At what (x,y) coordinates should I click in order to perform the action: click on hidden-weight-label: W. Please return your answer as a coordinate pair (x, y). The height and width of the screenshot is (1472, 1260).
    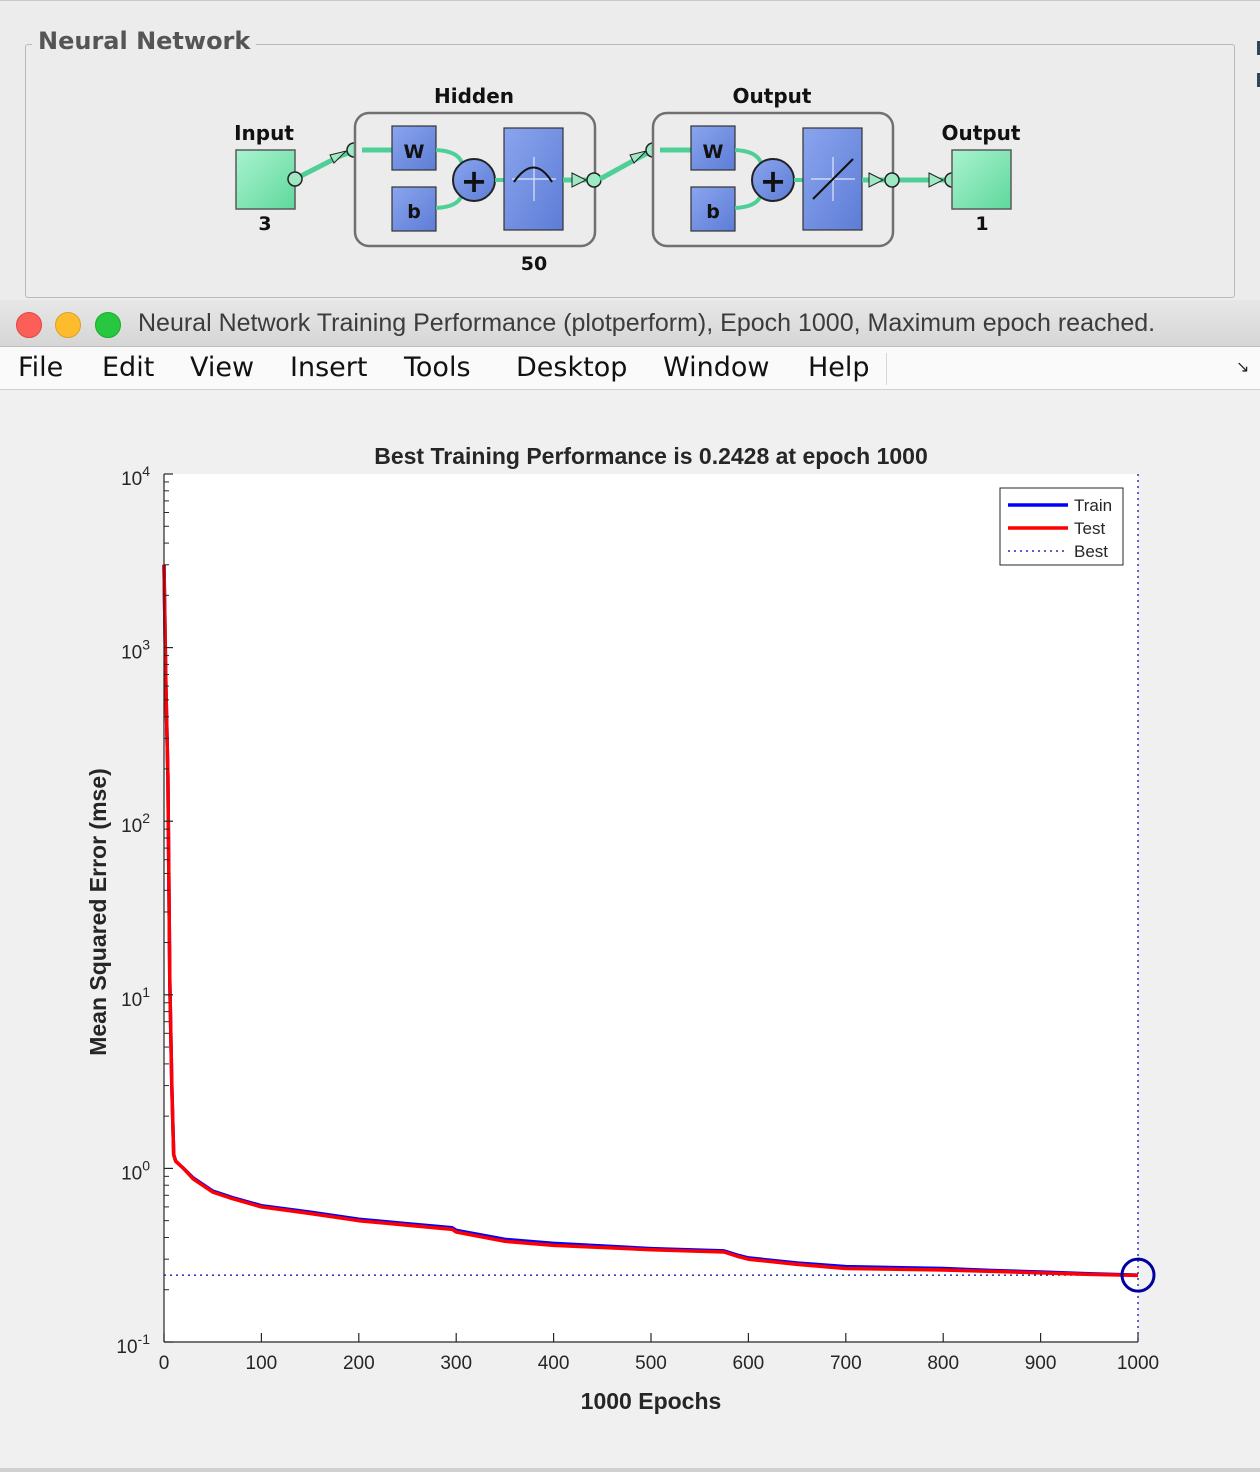
    Looking at the image, I should click on (414, 152).